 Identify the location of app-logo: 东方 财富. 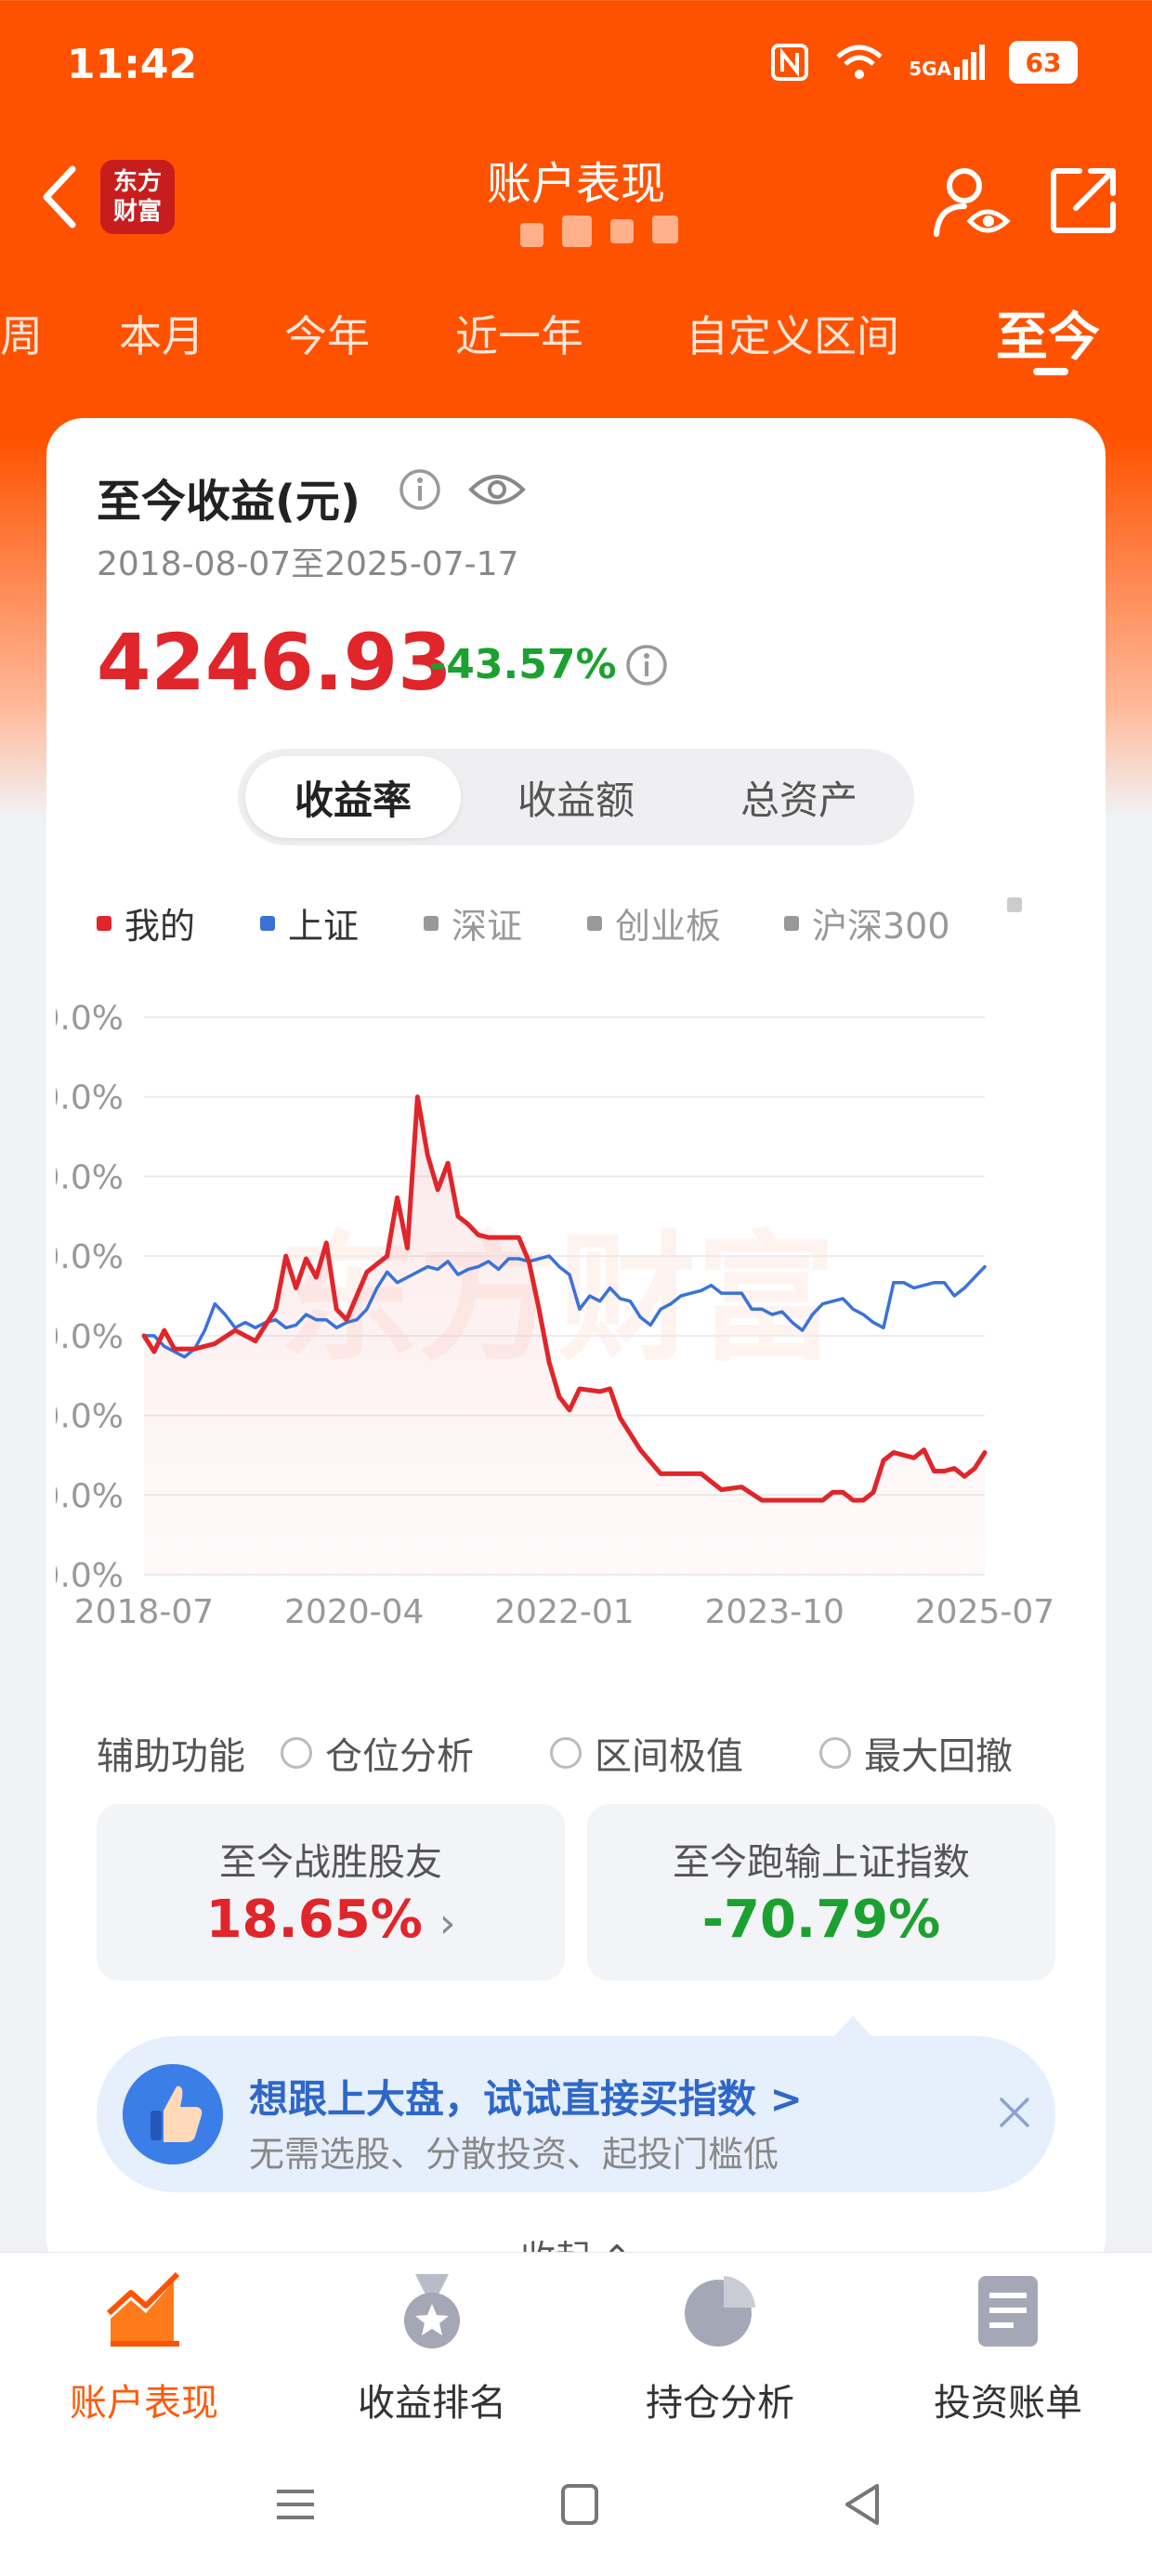
(137, 197).